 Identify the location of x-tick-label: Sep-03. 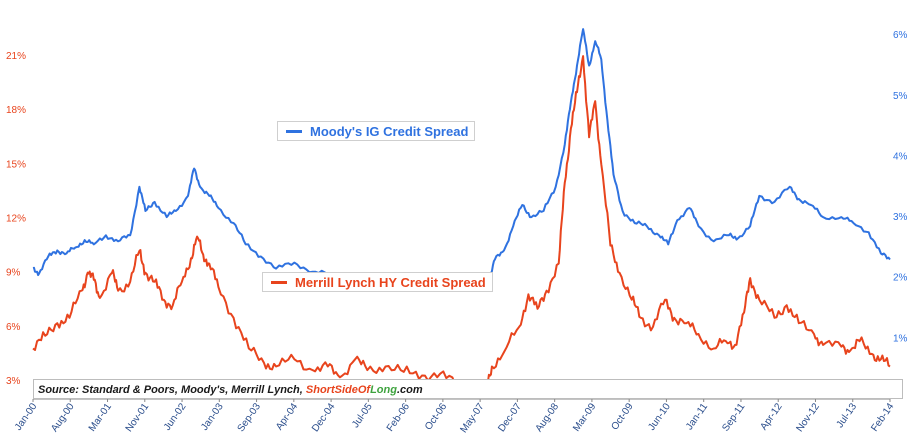
(250, 417).